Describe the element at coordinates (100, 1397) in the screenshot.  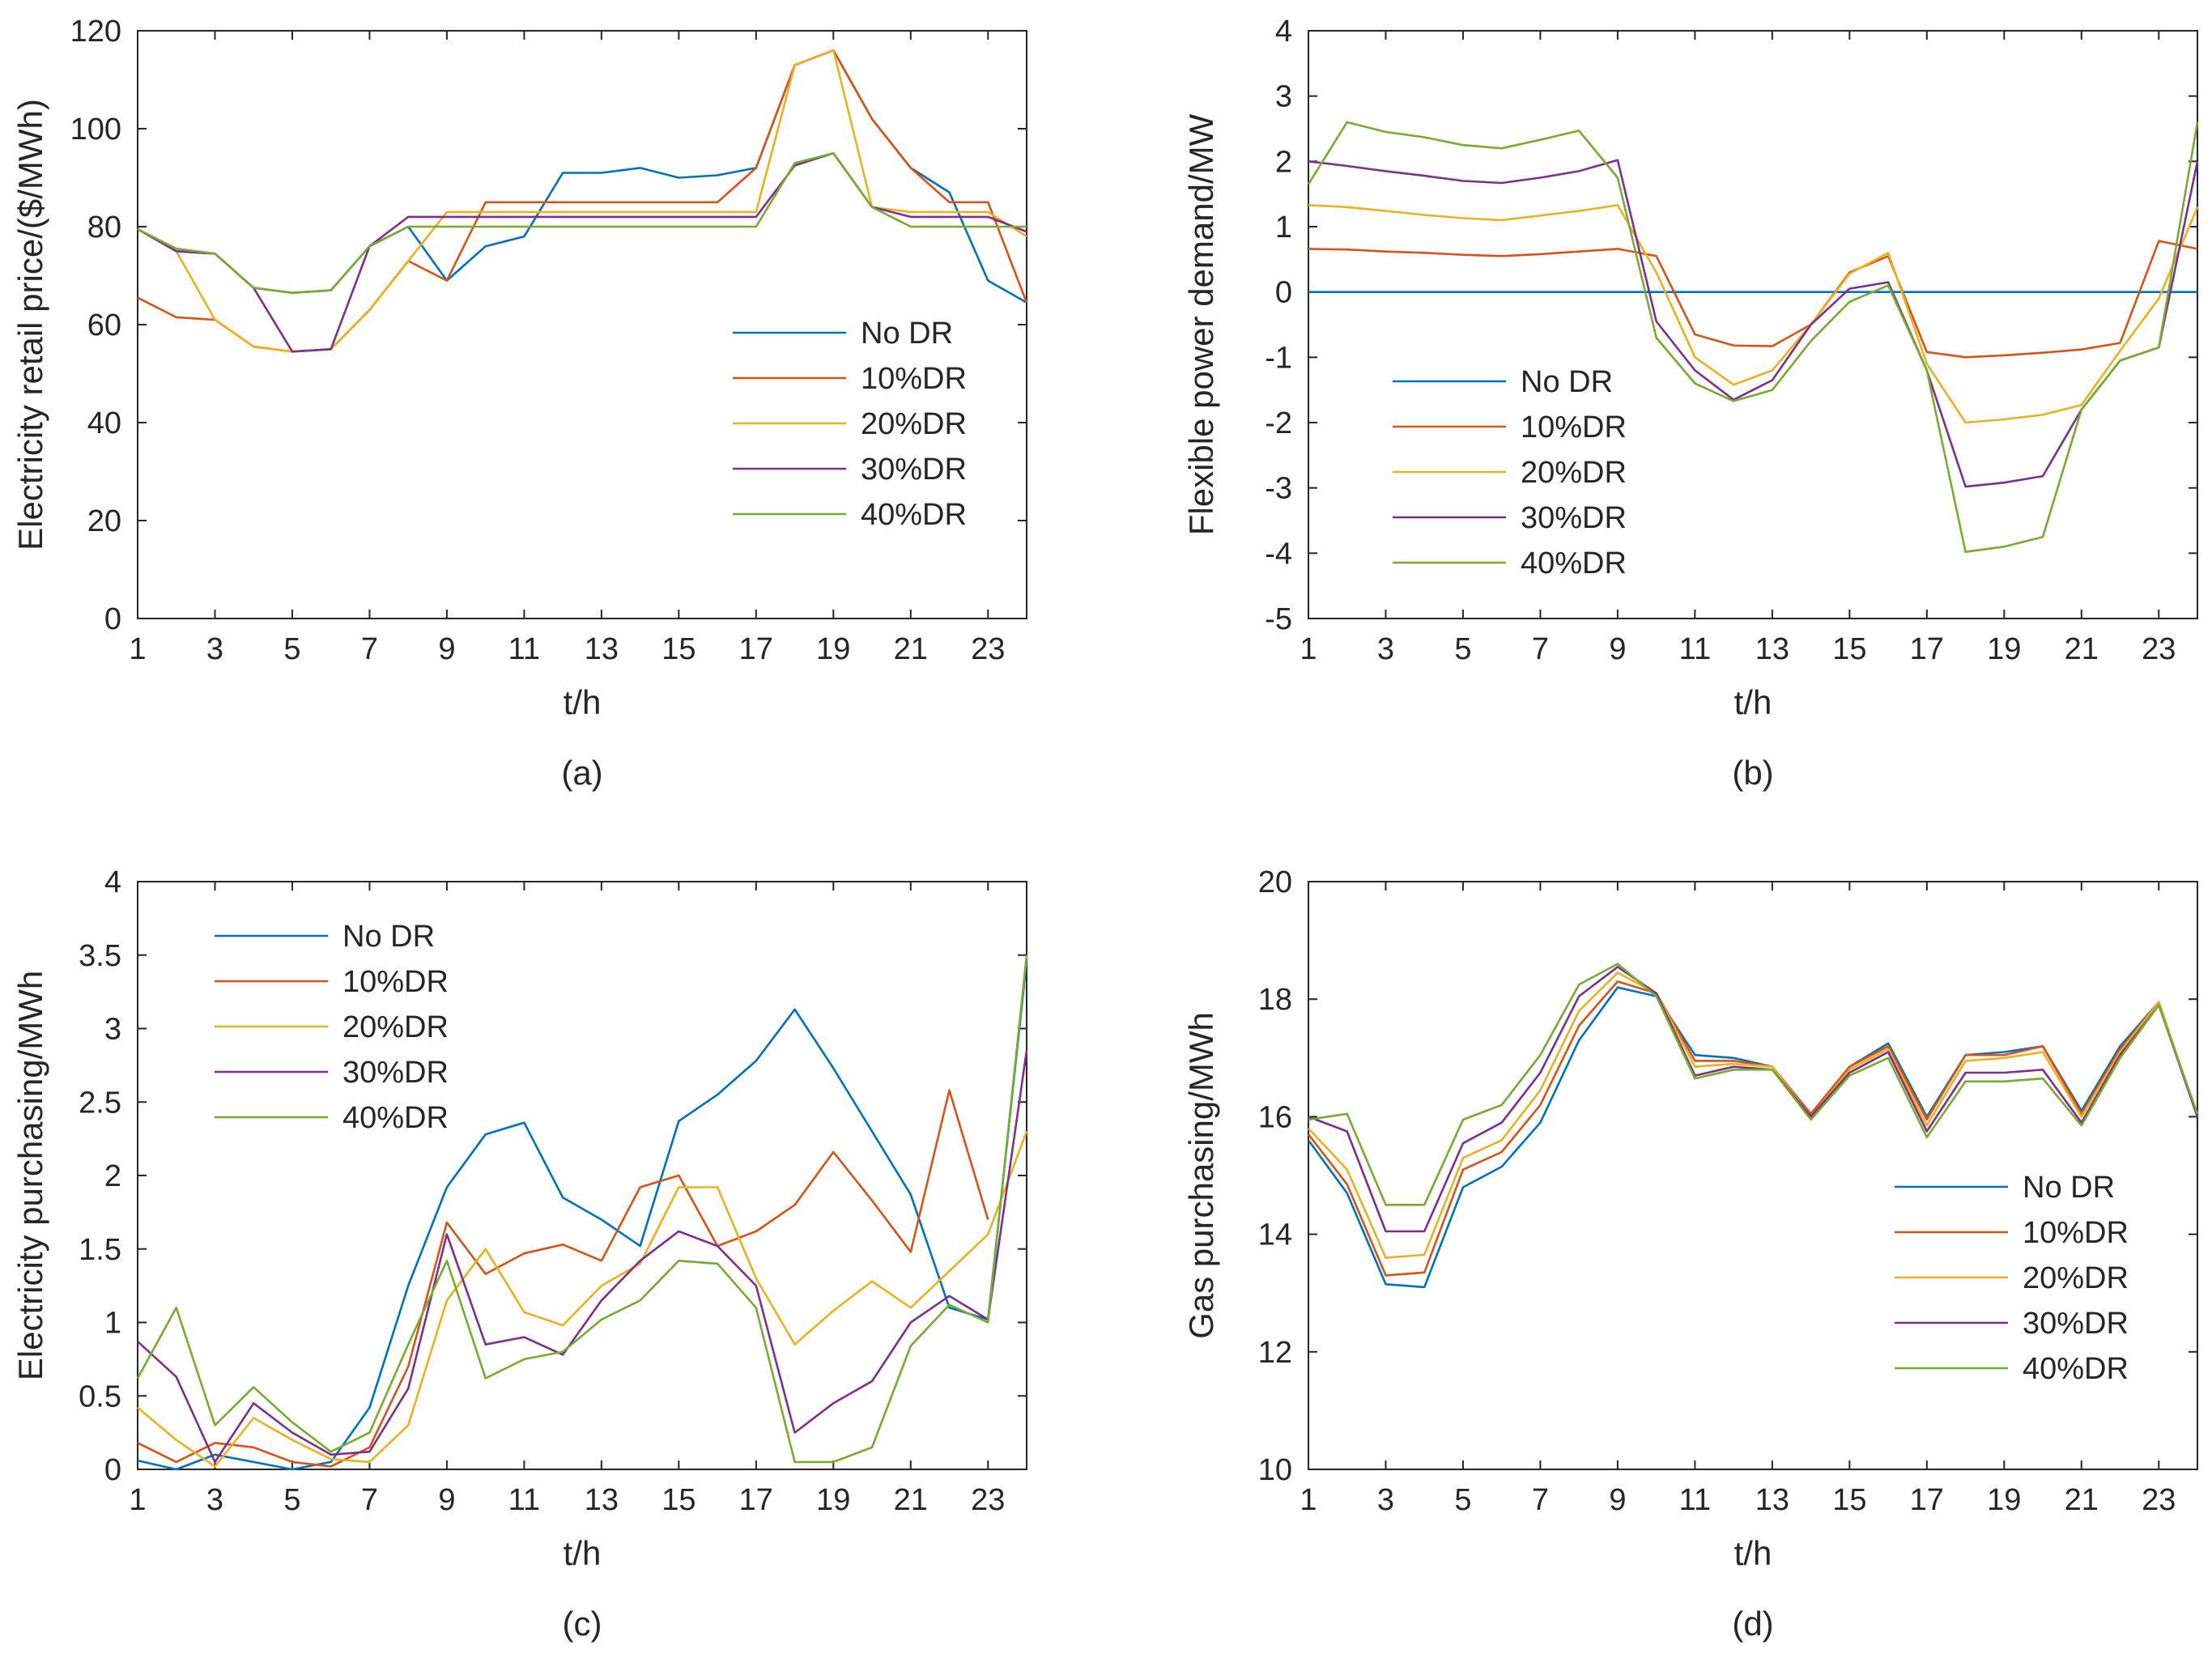
I see `y-tick-label: 0.5` at that location.